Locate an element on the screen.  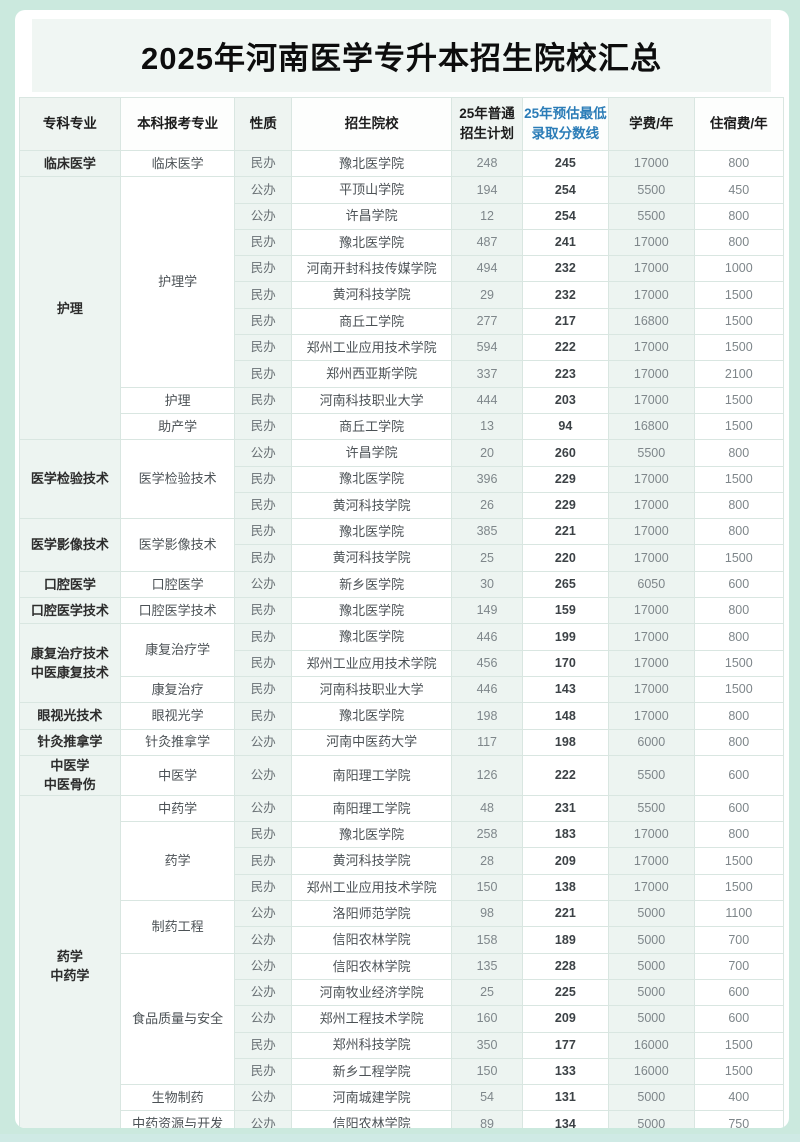
tuition-cell: 5500 is located at coordinates (651, 190).